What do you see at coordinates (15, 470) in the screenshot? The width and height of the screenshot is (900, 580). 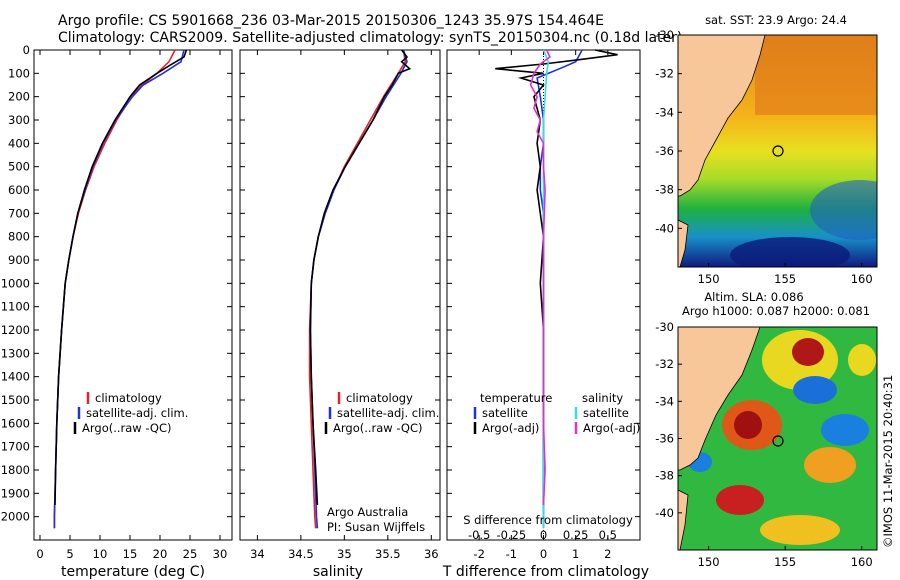 I see `y-tick-label: 1800` at bounding box center [15, 470].